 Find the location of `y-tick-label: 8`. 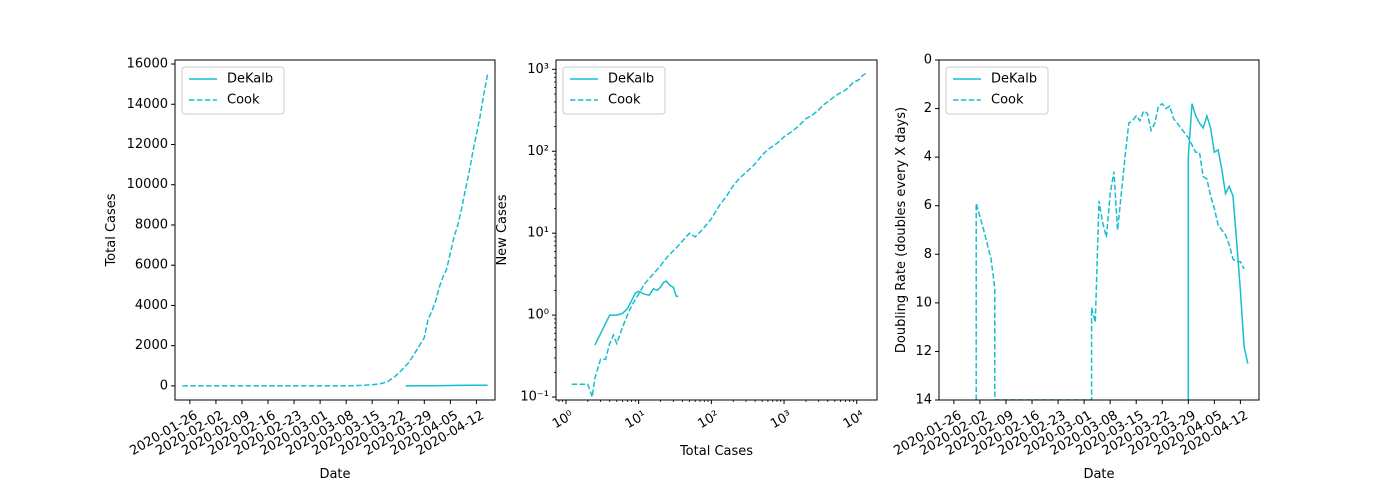

y-tick-label: 8 is located at coordinates (928, 254).